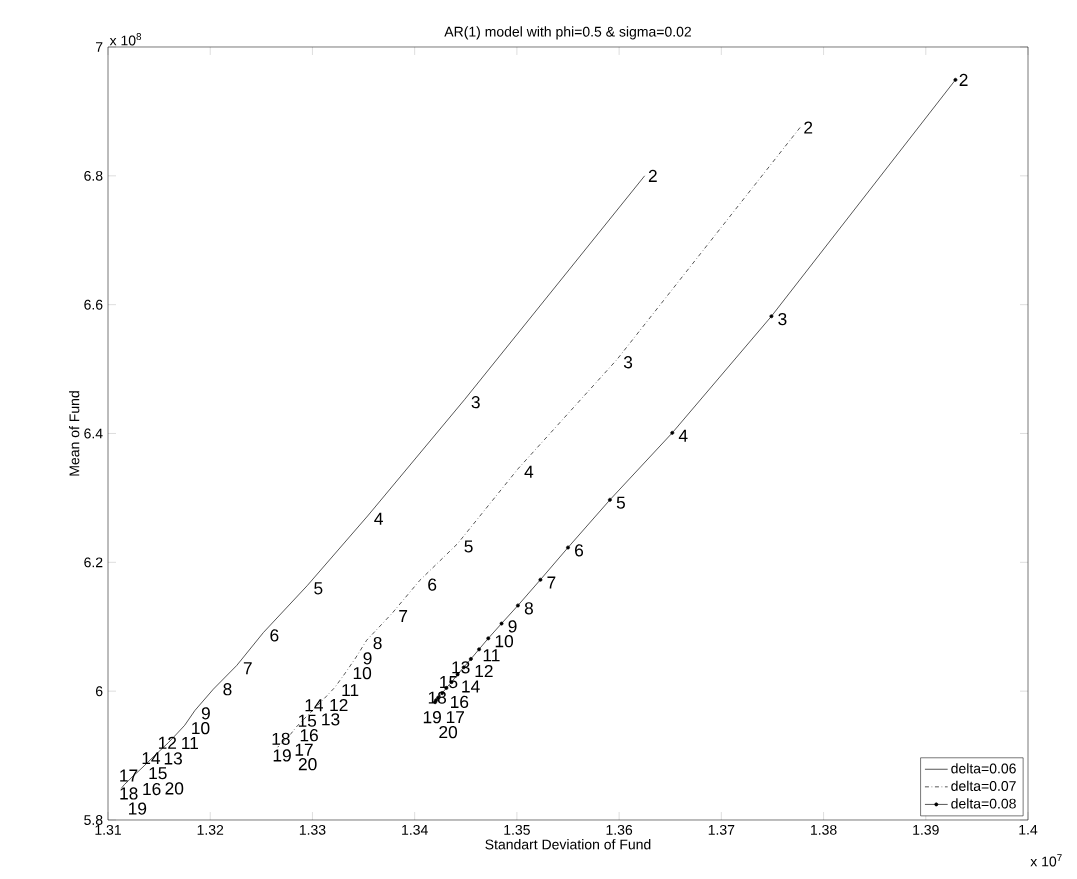 This screenshot has width=1077, height=879. What do you see at coordinates (99, 47) in the screenshot?
I see `y-tick-label: 7` at bounding box center [99, 47].